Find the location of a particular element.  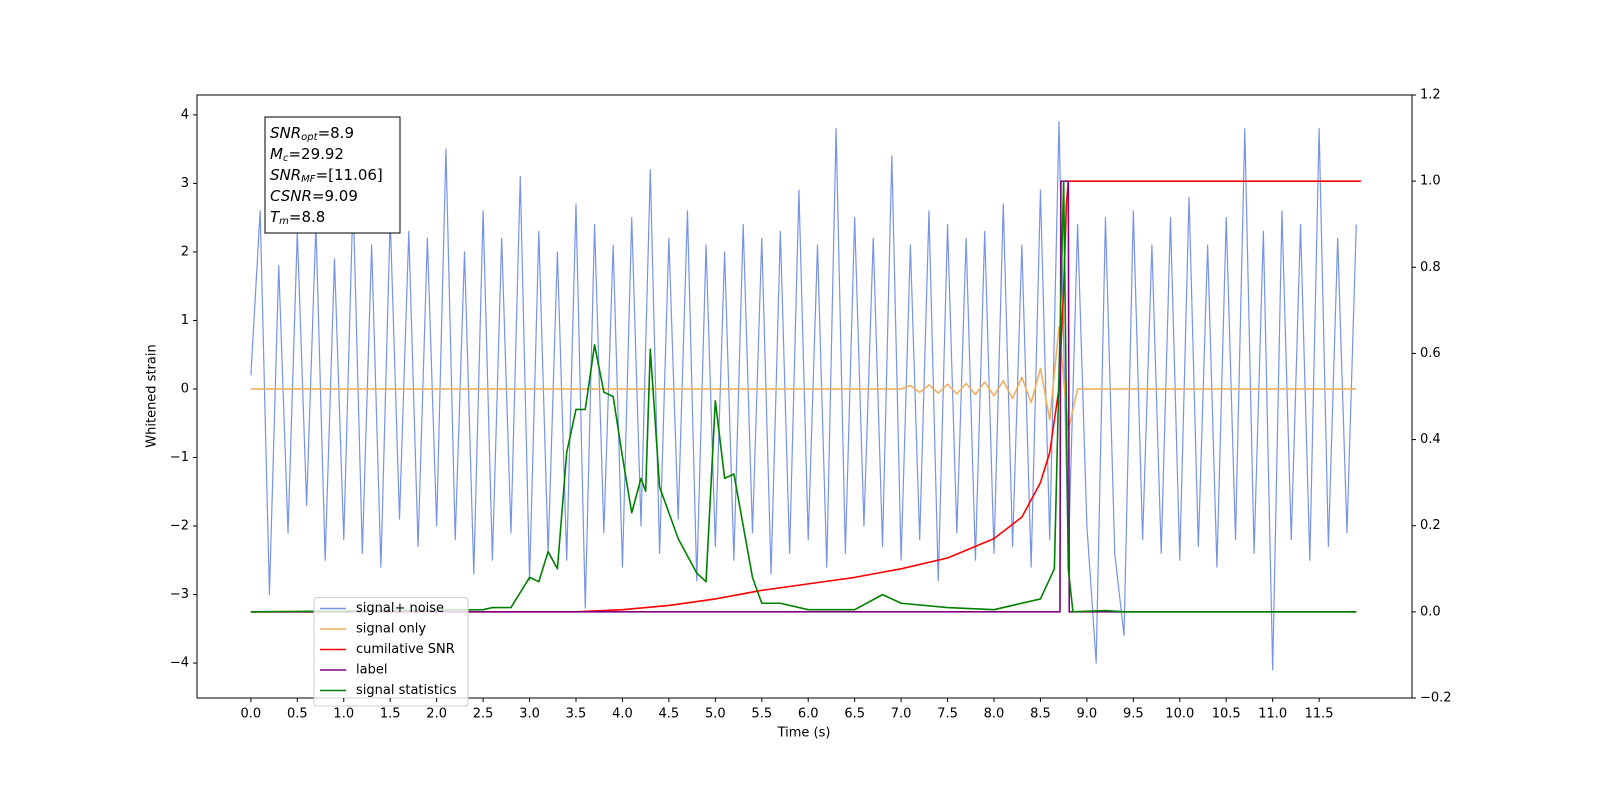

legend-label: cumilative SNR is located at coordinates (405, 649).